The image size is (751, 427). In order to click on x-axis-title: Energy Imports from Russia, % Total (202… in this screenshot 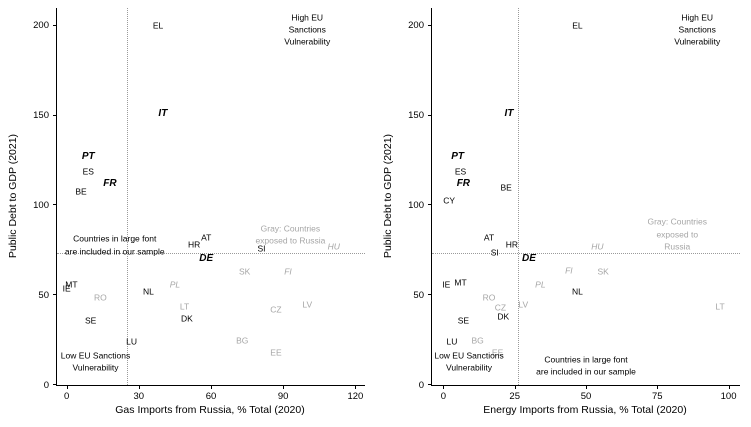, I will do `click(585, 410)`.